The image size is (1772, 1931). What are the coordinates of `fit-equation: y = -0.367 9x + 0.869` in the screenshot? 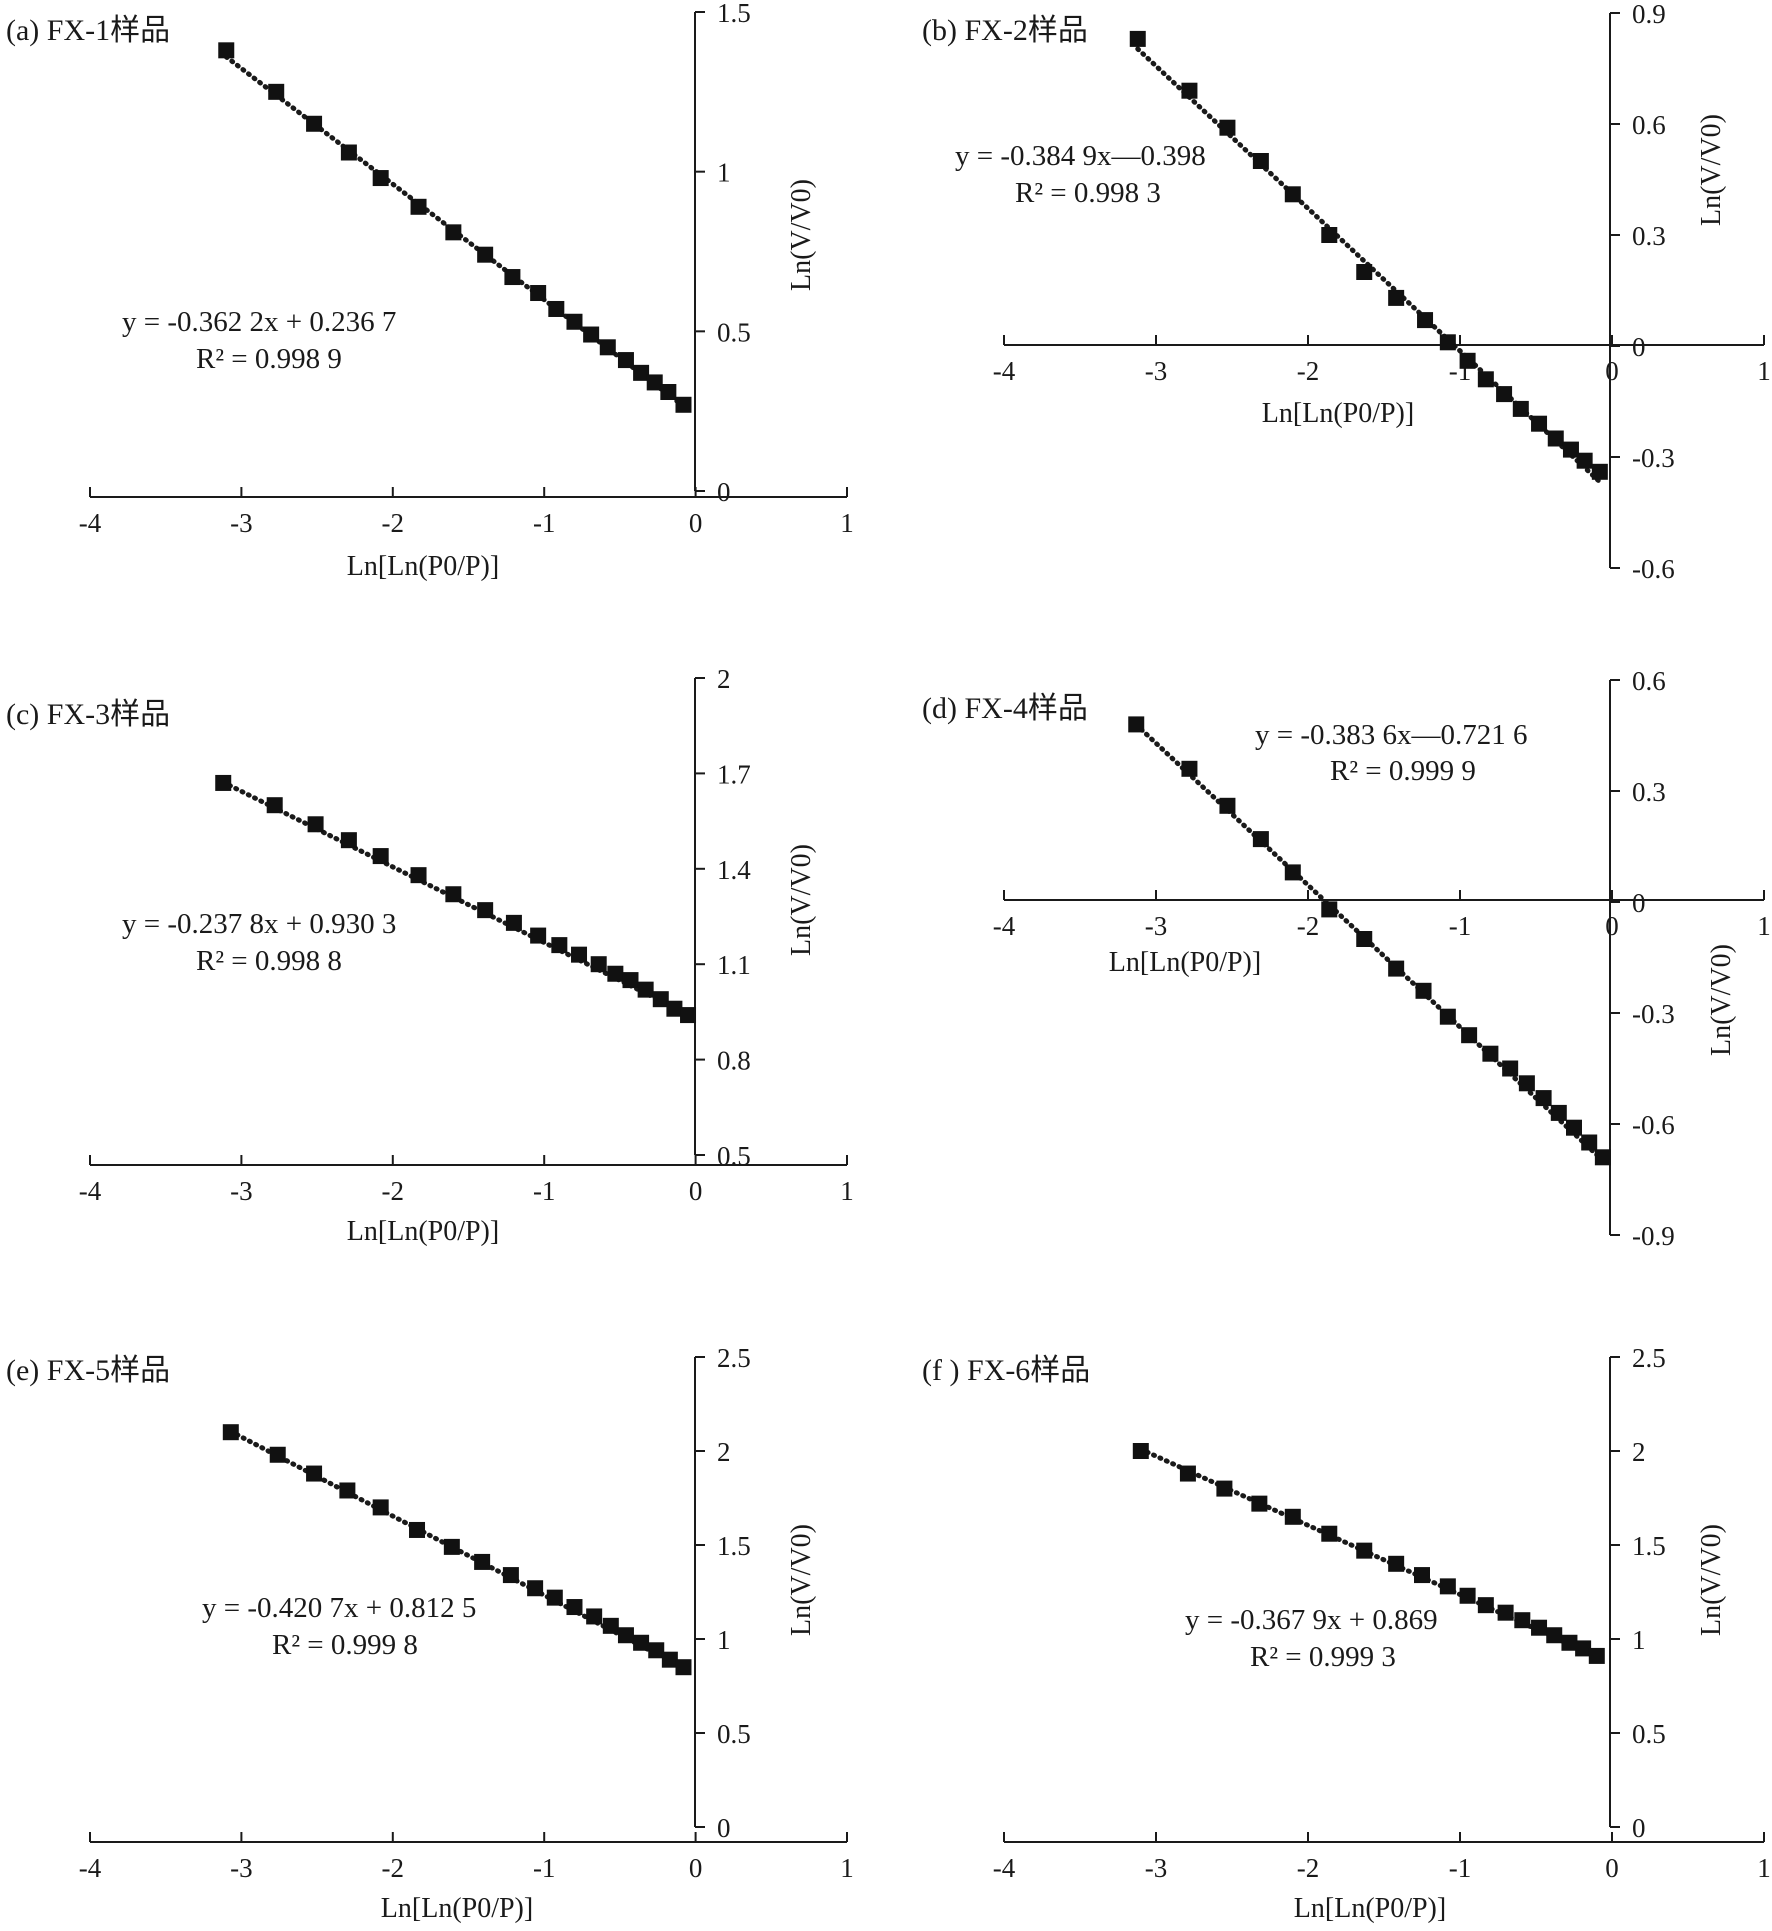 It's located at (1311, 1620).